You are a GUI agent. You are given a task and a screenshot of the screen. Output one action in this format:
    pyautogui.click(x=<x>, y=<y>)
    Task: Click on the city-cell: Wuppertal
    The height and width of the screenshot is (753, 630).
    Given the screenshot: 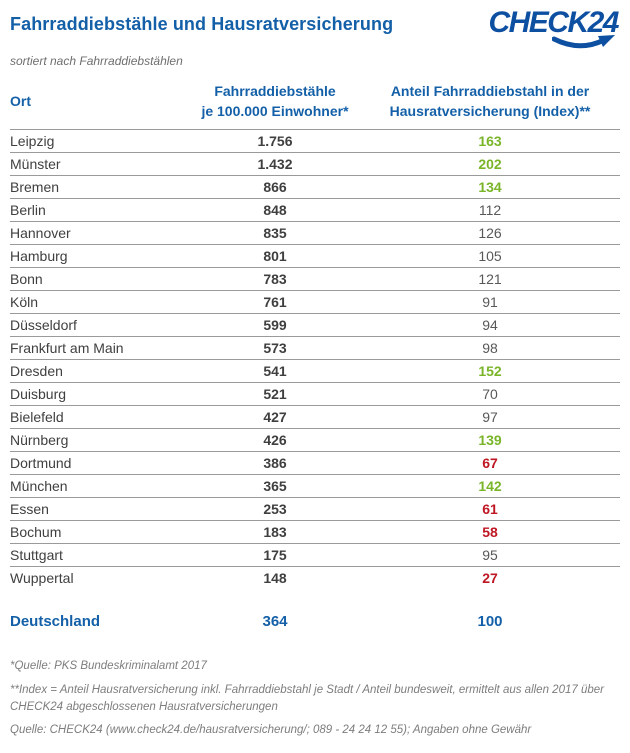 What is the action you would take?
    pyautogui.click(x=42, y=578)
    